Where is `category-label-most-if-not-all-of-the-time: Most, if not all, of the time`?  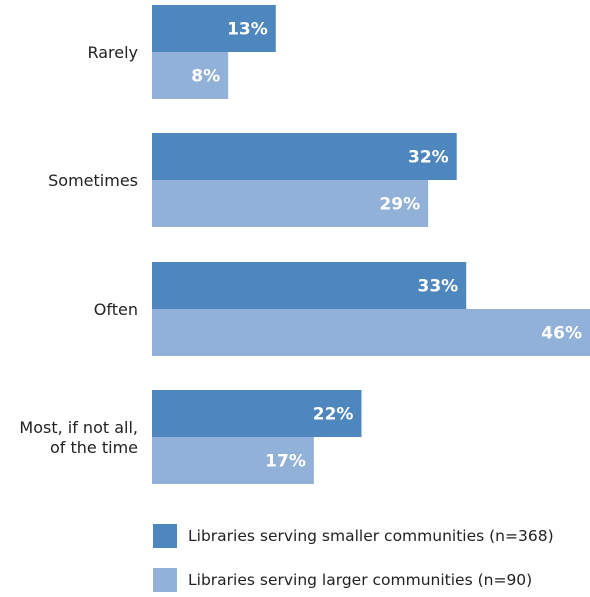 category-label-most-if-not-all-of-the-time: Most, if not all, of the time is located at coordinates (78, 437).